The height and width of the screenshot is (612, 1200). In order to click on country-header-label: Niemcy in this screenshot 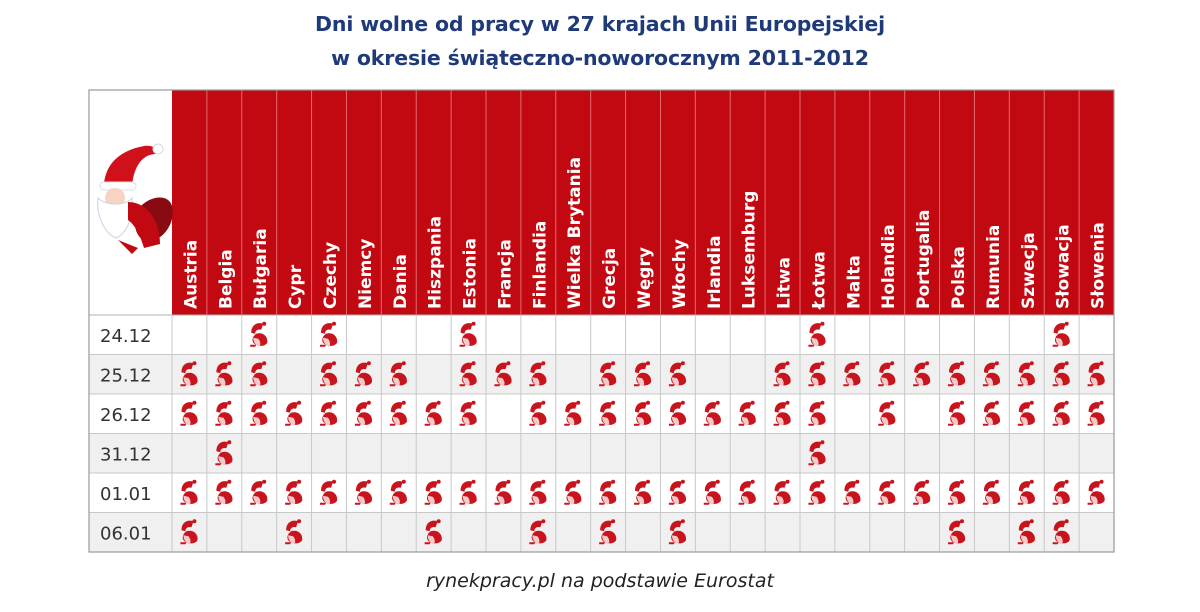, I will do `click(366, 274)`.